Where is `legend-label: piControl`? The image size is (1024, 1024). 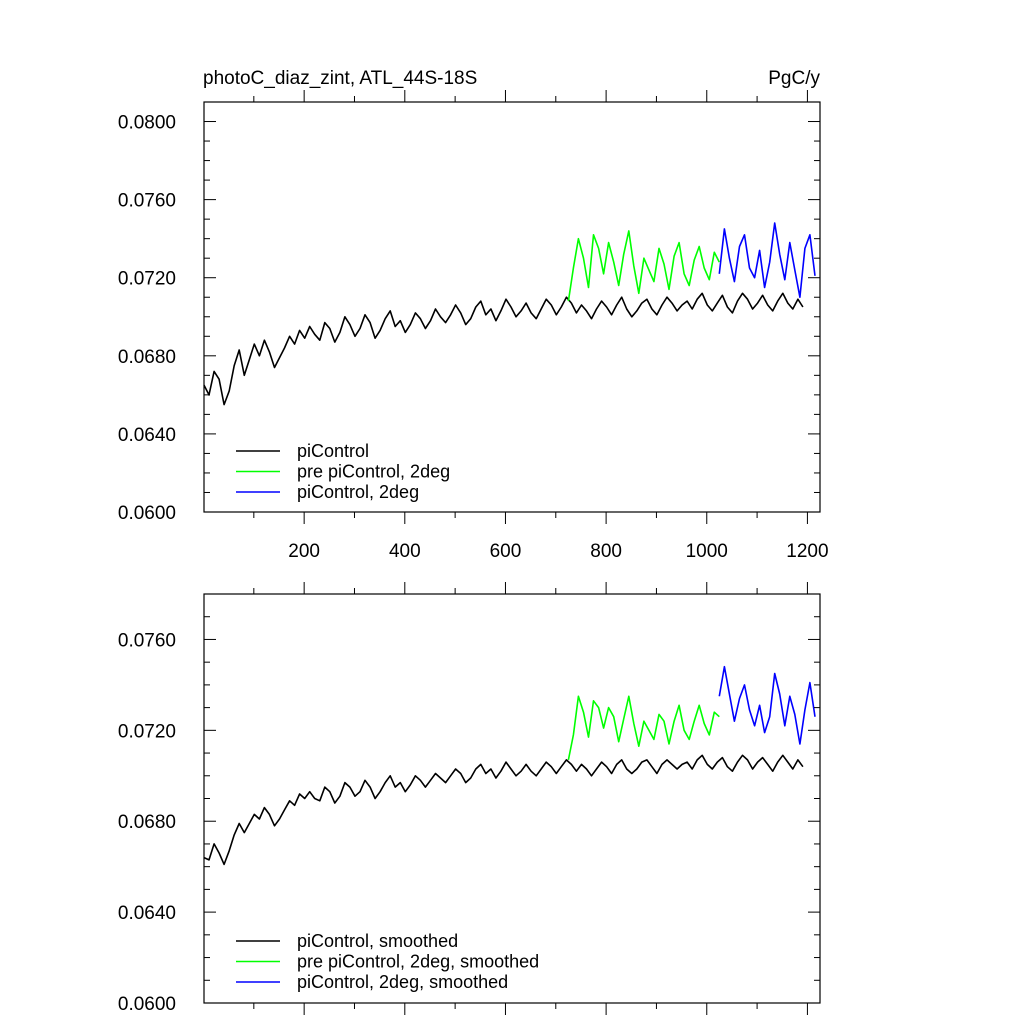 legend-label: piControl is located at coordinates (333, 451).